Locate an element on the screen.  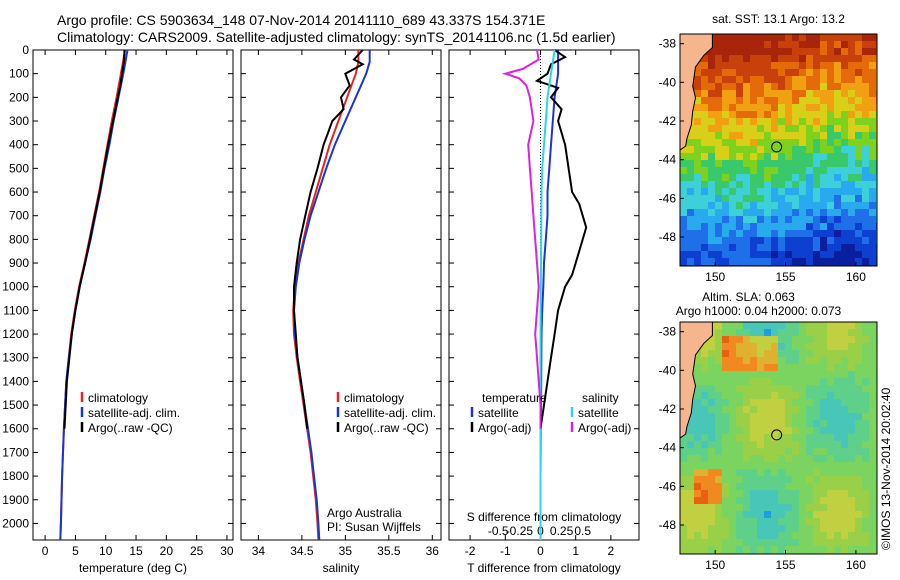
legend-label: satellite is located at coordinates (498, 413).